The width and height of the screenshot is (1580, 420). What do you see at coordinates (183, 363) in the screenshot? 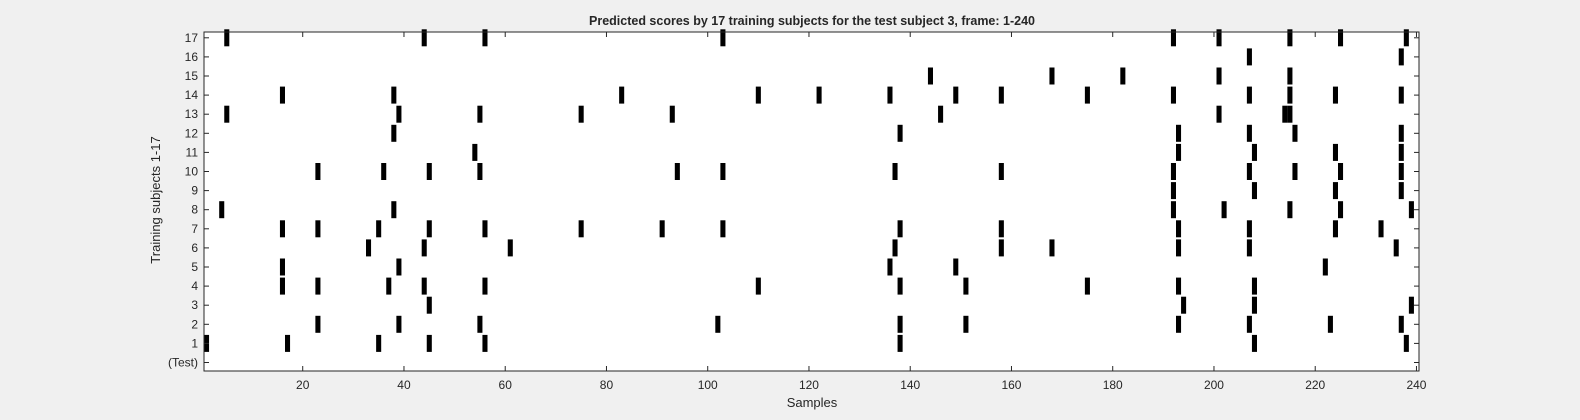
I see `y-tick-label: (Test)` at bounding box center [183, 363].